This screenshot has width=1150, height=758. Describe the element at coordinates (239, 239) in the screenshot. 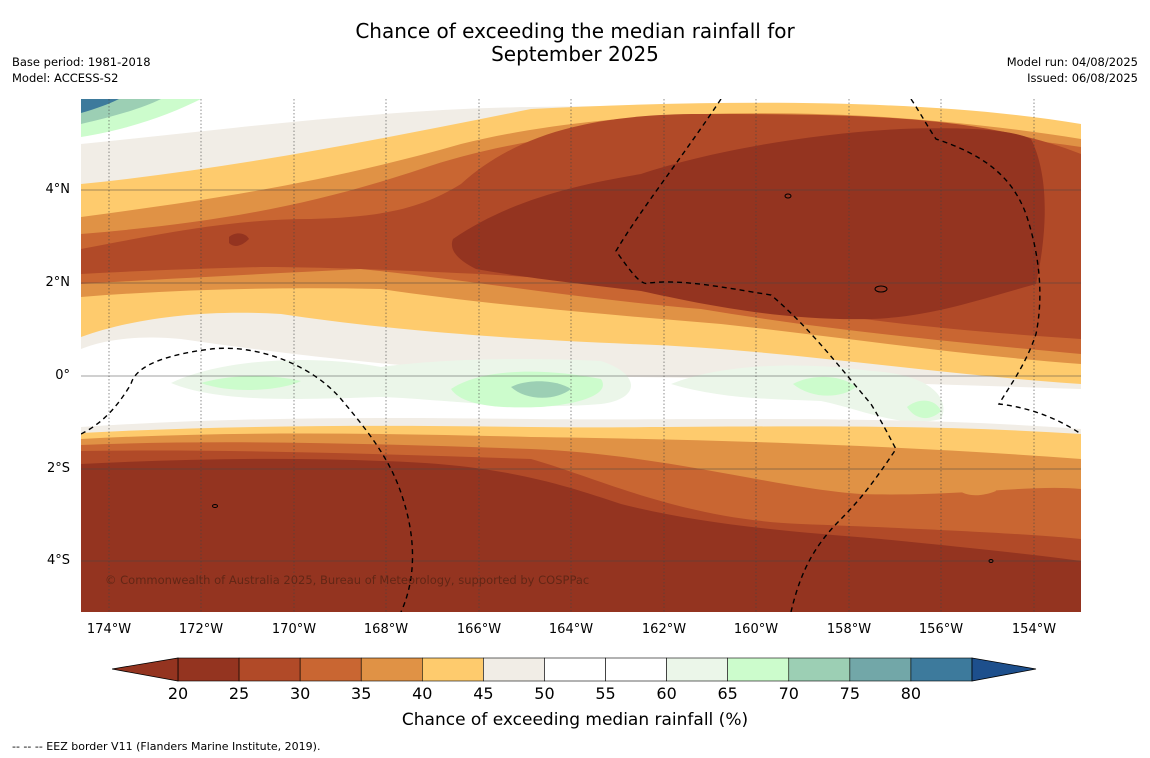

I see `patch-low-west` at that location.